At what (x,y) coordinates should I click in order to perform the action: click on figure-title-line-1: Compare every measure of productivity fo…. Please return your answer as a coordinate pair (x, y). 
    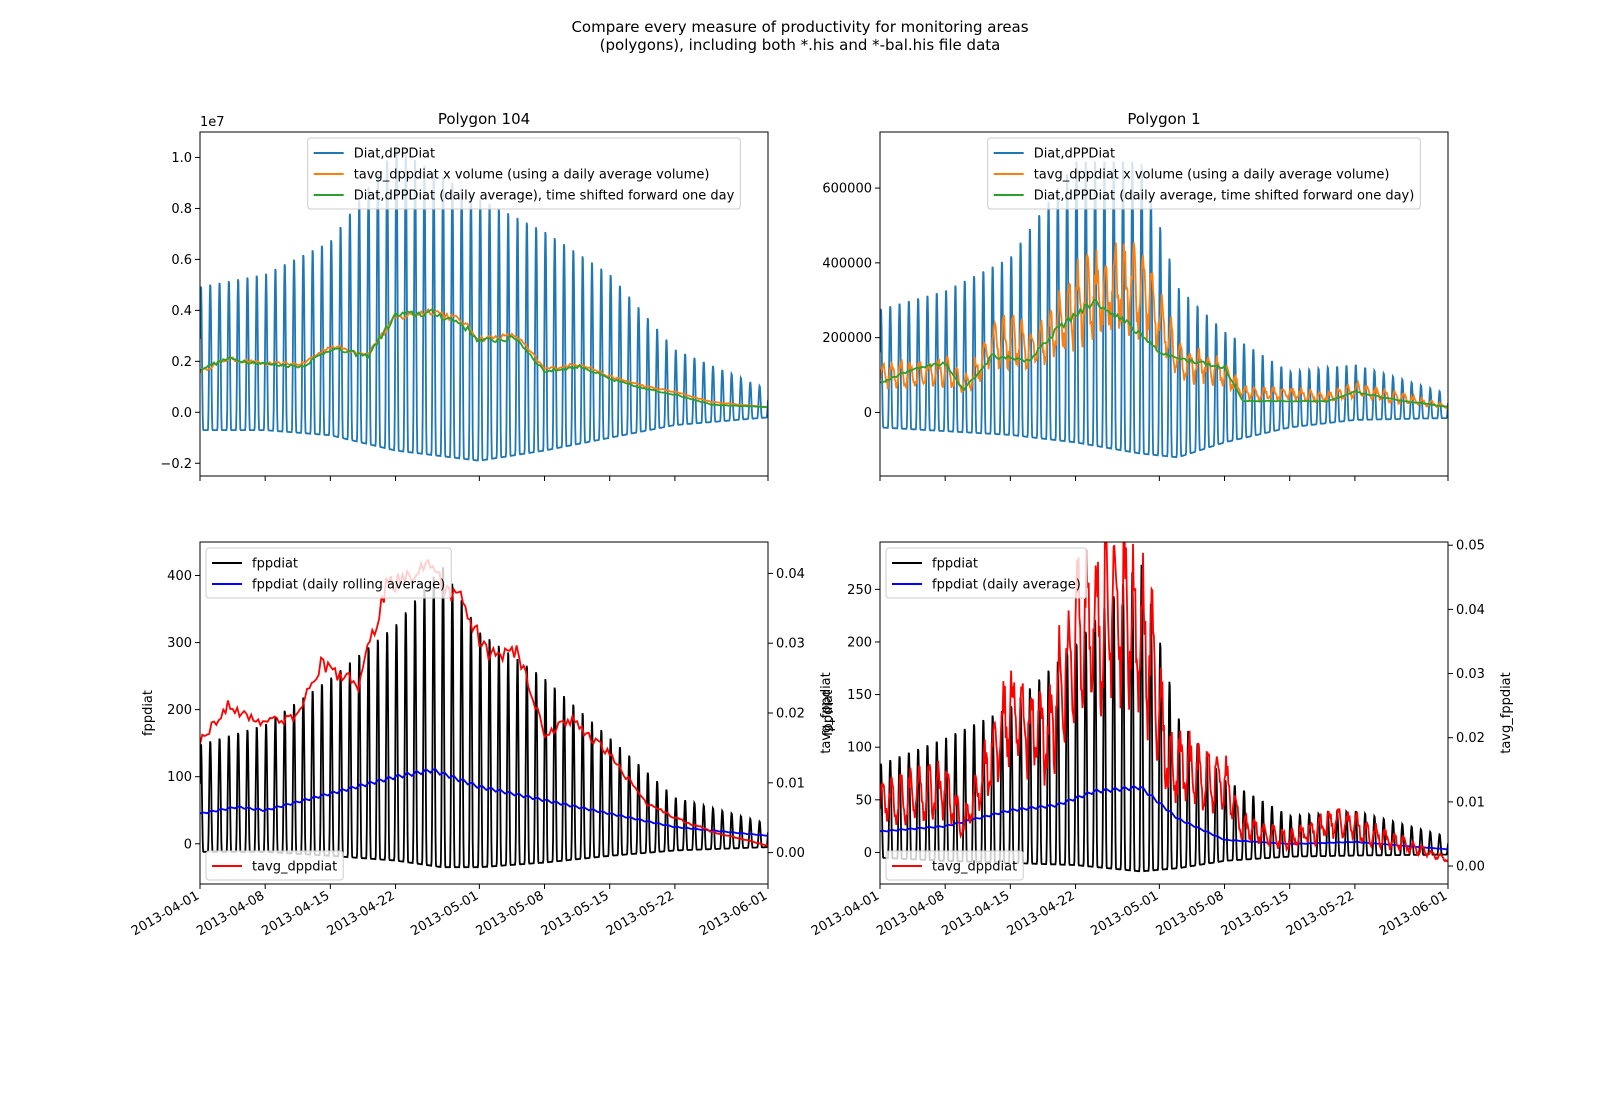
    Looking at the image, I should click on (800, 27).